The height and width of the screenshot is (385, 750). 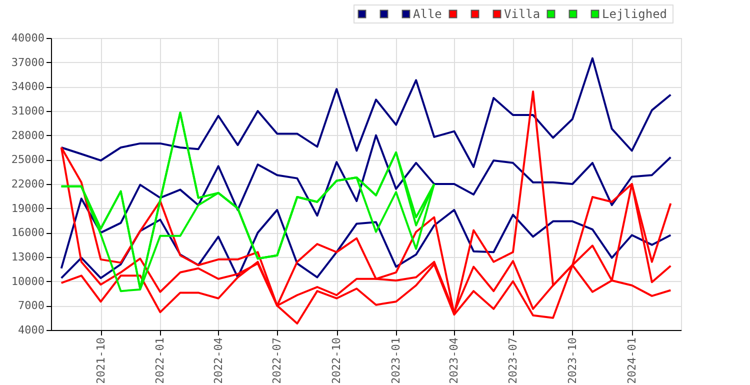 I want to click on y-tick-label: 28000, so click(x=27, y=135).